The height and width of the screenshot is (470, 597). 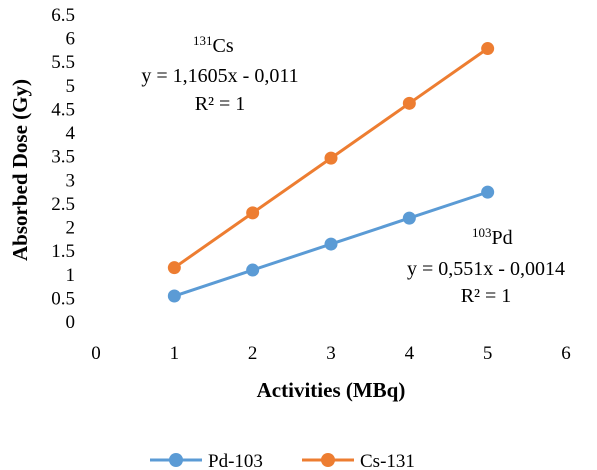 What do you see at coordinates (71, 86) in the screenshot?
I see `y-tick-label: 5` at bounding box center [71, 86].